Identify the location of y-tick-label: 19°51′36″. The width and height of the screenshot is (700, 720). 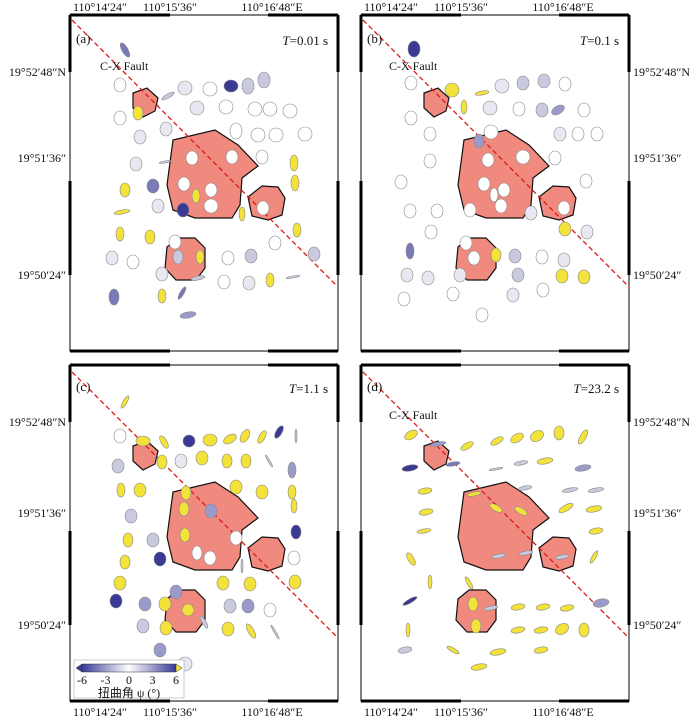
(657, 513).